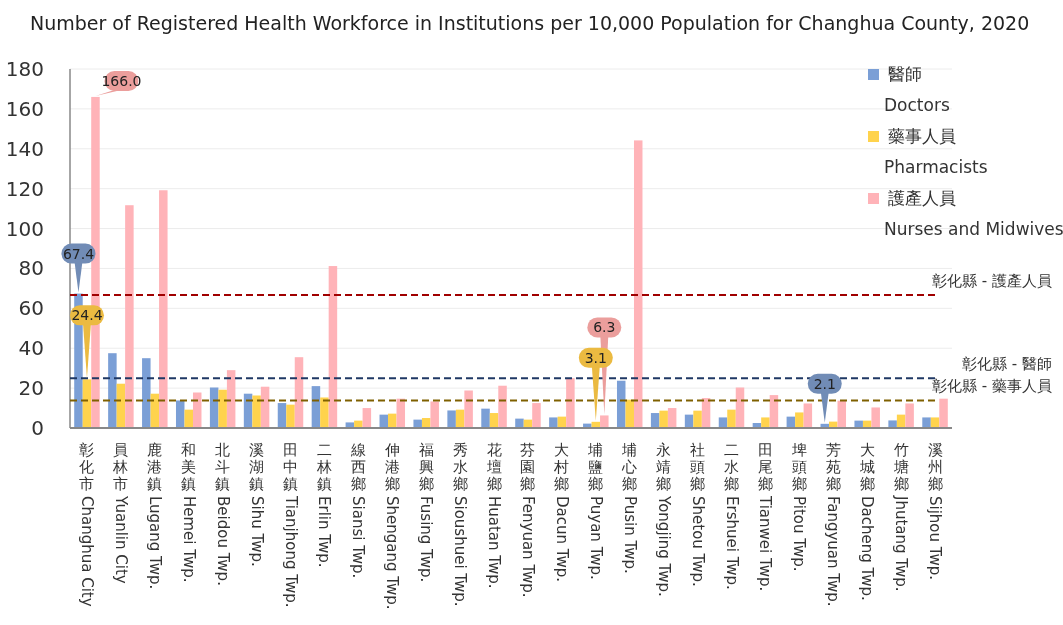 The width and height of the screenshot is (1063, 625). What do you see at coordinates (24, 148) in the screenshot?
I see `y-tick-label: 140` at bounding box center [24, 148].